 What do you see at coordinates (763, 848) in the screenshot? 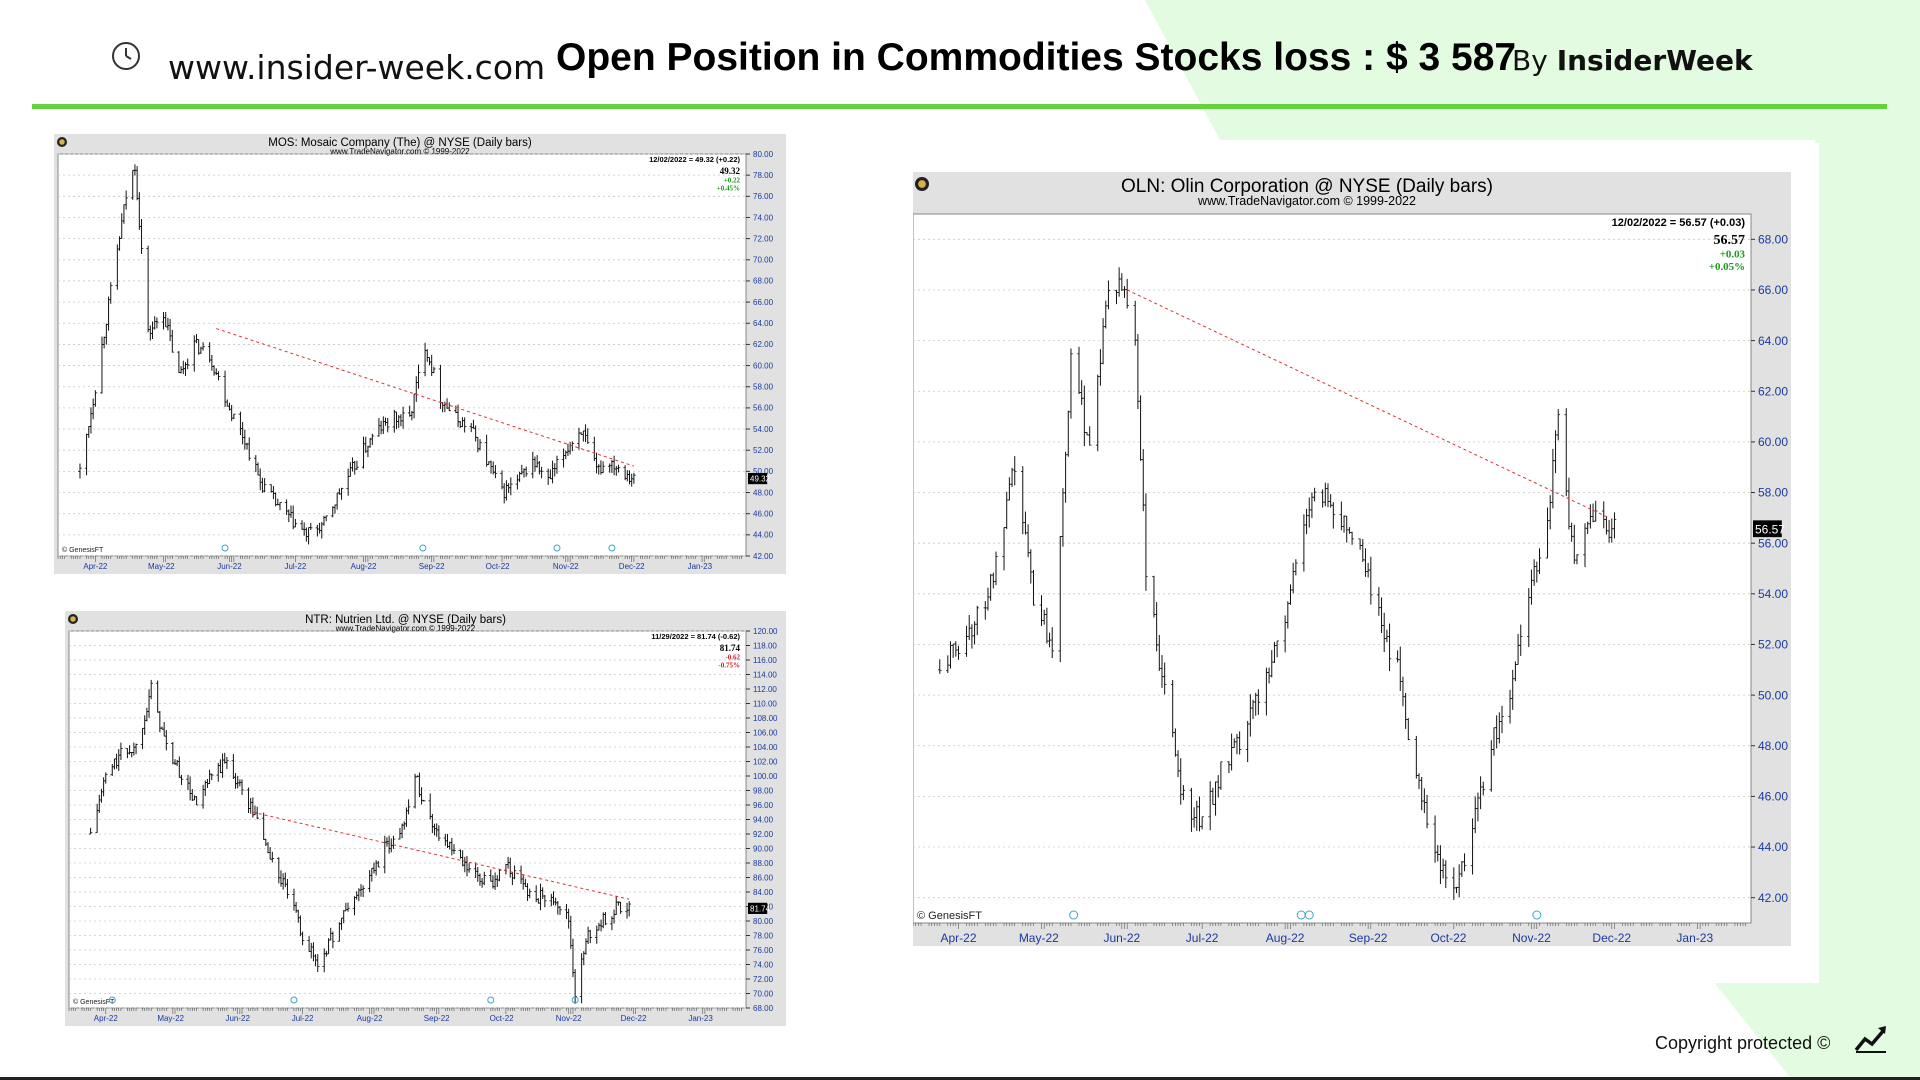
I see `y-tick-label: 90.00` at bounding box center [763, 848].